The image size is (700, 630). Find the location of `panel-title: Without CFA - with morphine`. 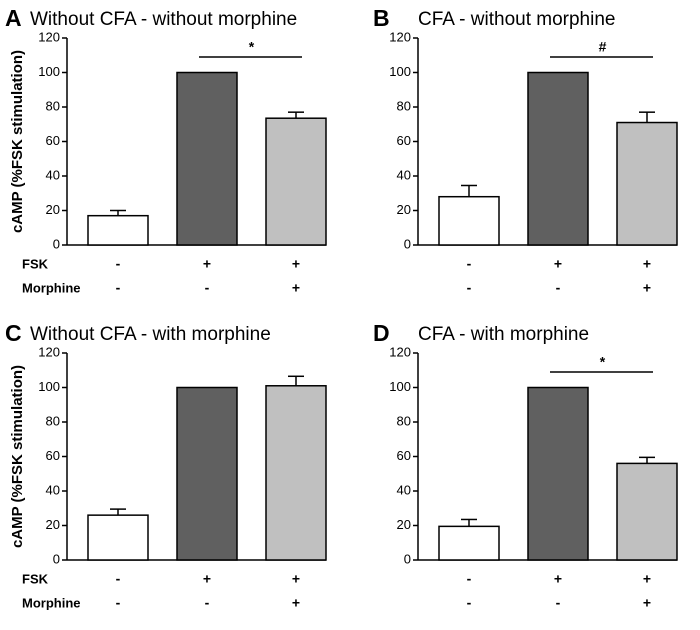

panel-title: Without CFA - with morphine is located at coordinates (150, 334).